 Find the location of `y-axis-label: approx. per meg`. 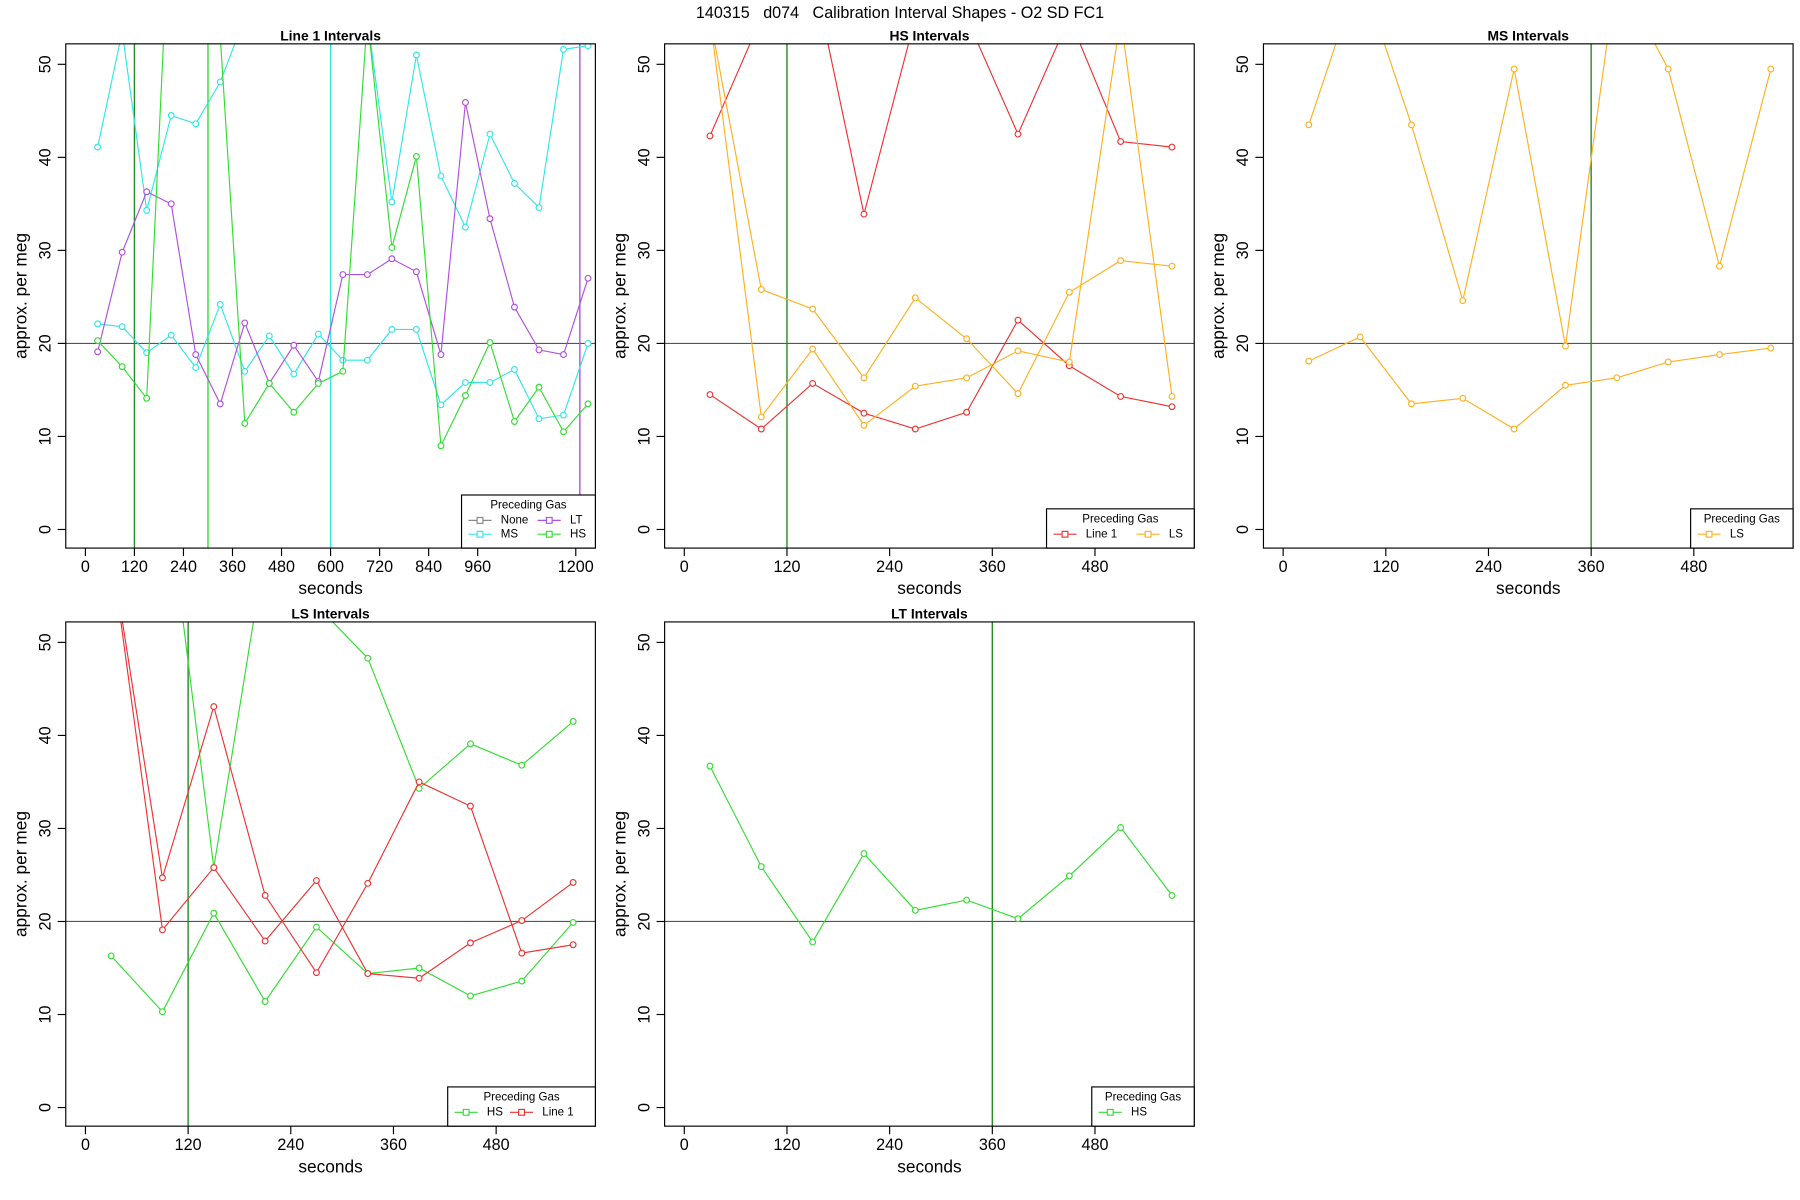

y-axis-label: approx. per meg is located at coordinates (619, 874).